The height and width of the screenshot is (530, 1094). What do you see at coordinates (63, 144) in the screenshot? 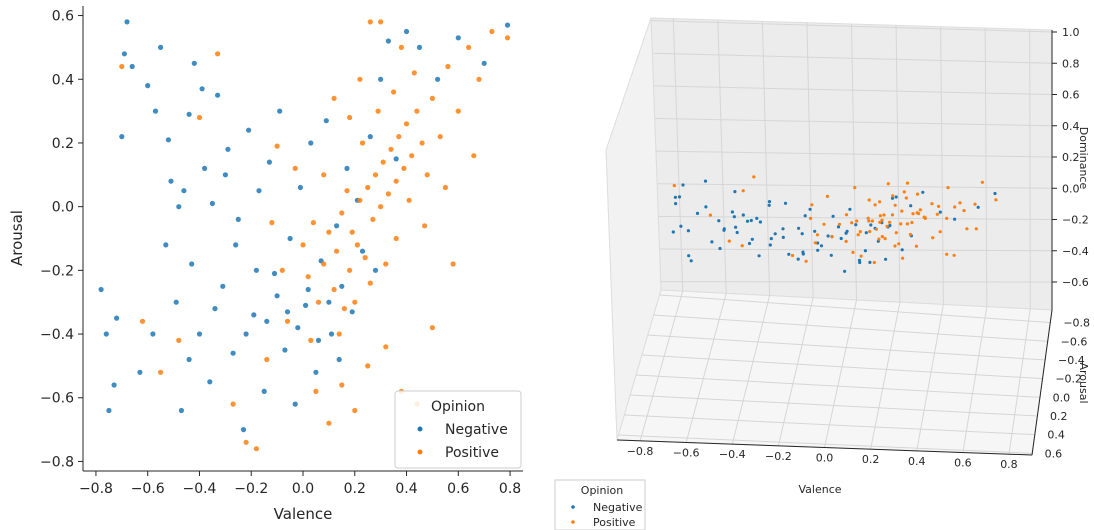
I see `y-tick-label: 0.2` at bounding box center [63, 144].